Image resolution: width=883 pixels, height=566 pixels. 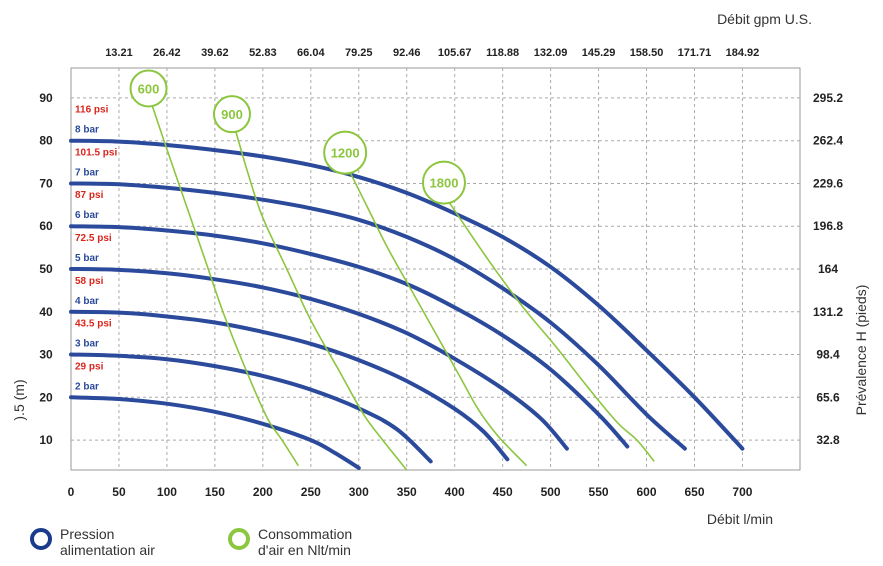 What do you see at coordinates (93, 324) in the screenshot?
I see `psi-label: 43.5 psi` at bounding box center [93, 324].